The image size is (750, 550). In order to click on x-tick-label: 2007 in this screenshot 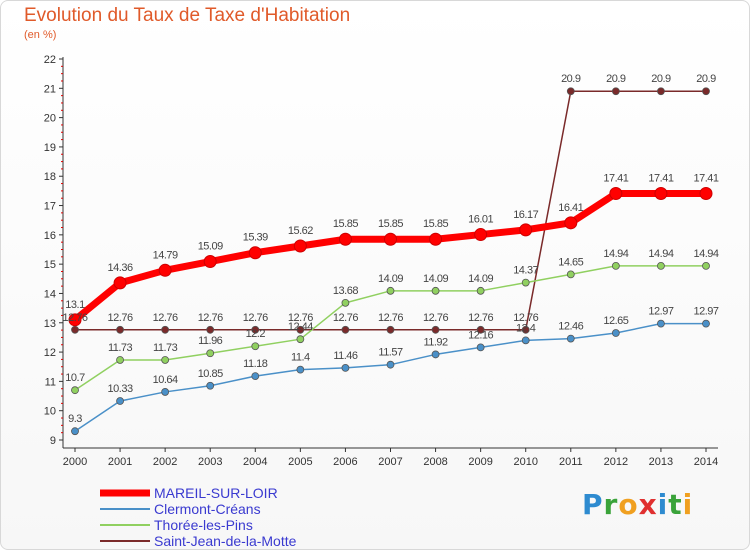, I will do `click(390, 462)`.